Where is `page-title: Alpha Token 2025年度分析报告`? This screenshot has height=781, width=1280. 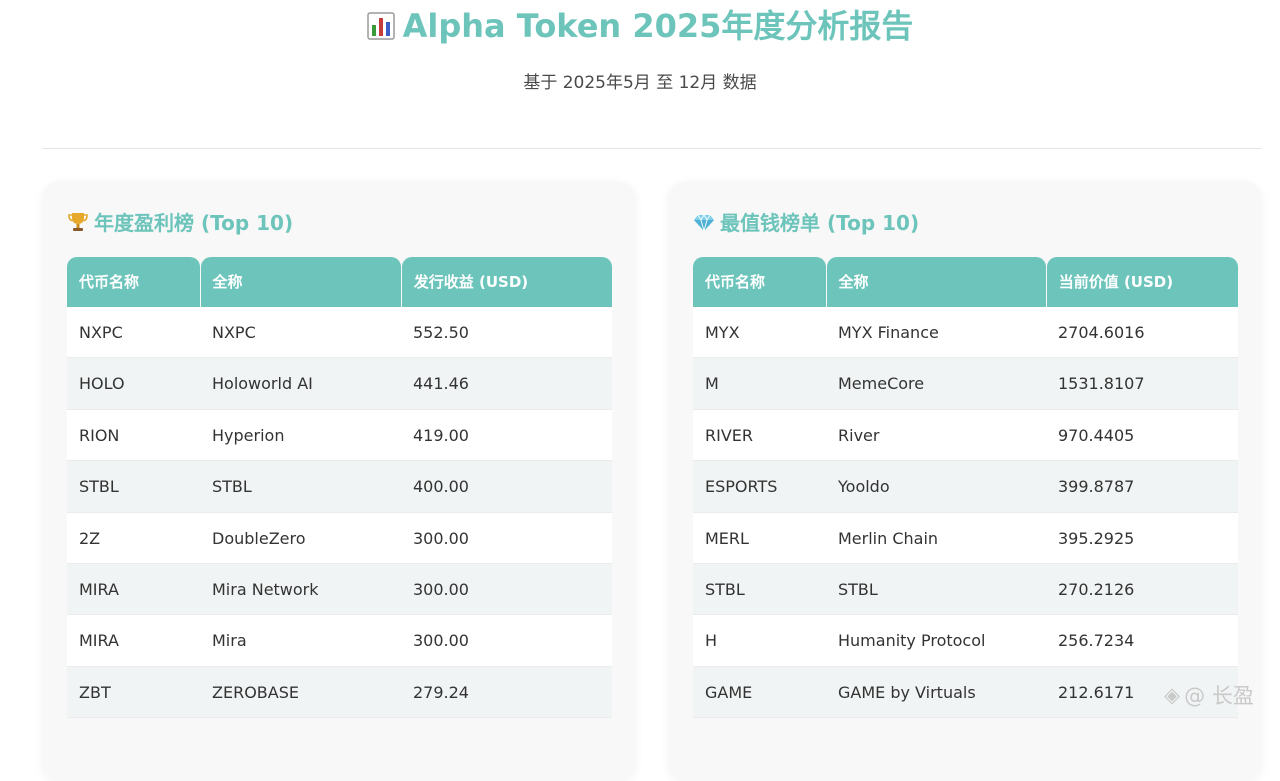 page-title: Alpha Token 2025年度分析报告 is located at coordinates (640, 27).